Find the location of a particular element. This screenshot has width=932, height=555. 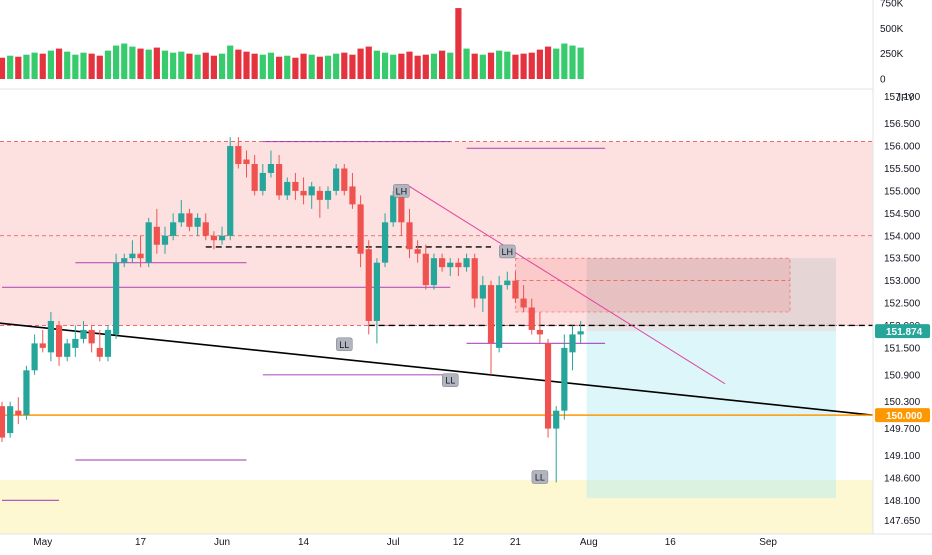

structure-label: LL is located at coordinates (540, 477).